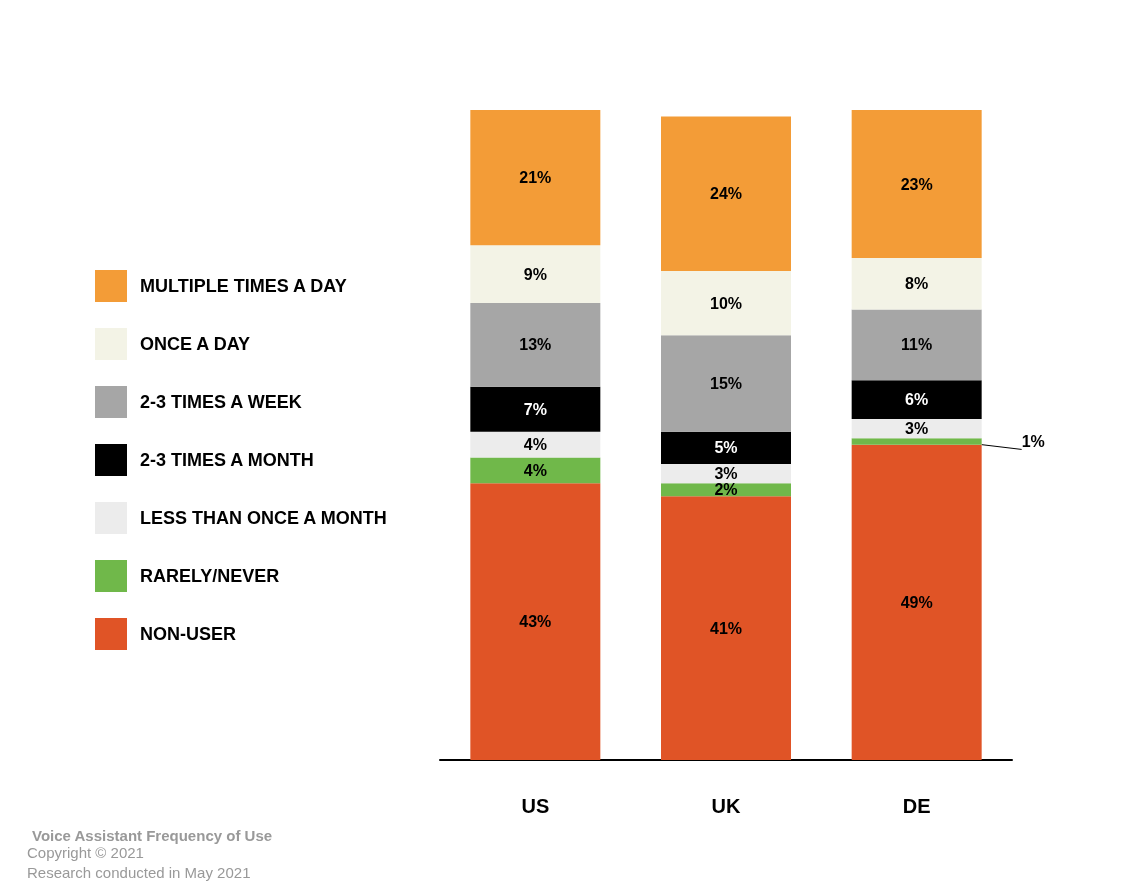  I want to click on legend-label: ONCE A DAY, so click(195, 344).